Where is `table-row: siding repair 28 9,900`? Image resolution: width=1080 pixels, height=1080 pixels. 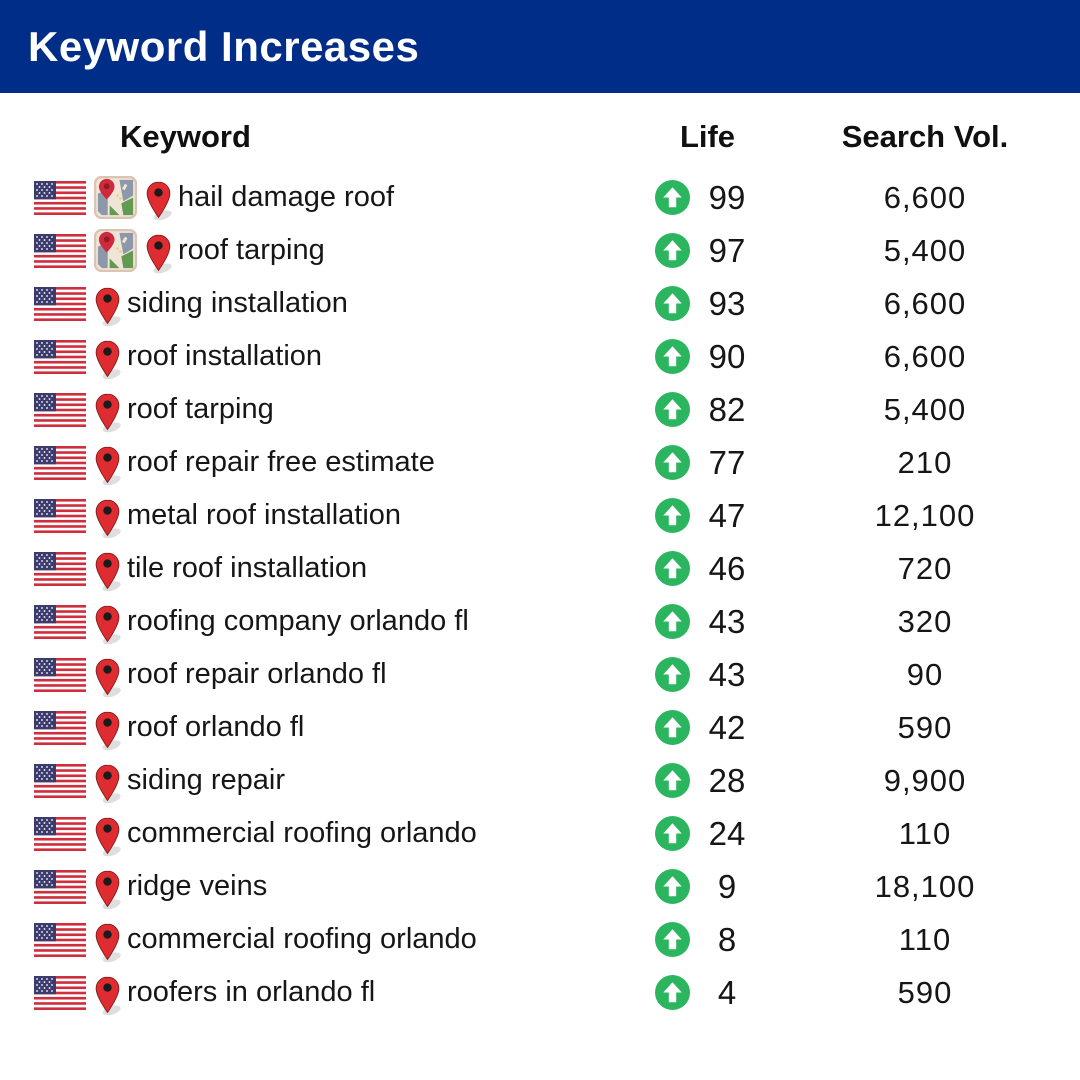
table-row: siding repair 28 9,900 is located at coordinates (540, 780).